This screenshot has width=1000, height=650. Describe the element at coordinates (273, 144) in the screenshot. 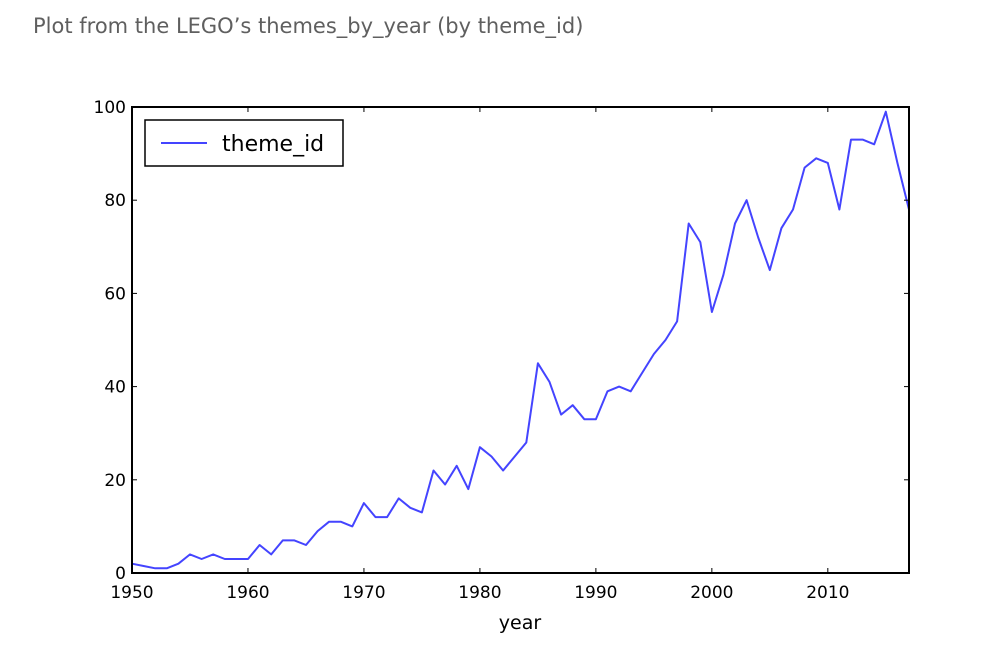

I see `legend-label: theme_id` at that location.